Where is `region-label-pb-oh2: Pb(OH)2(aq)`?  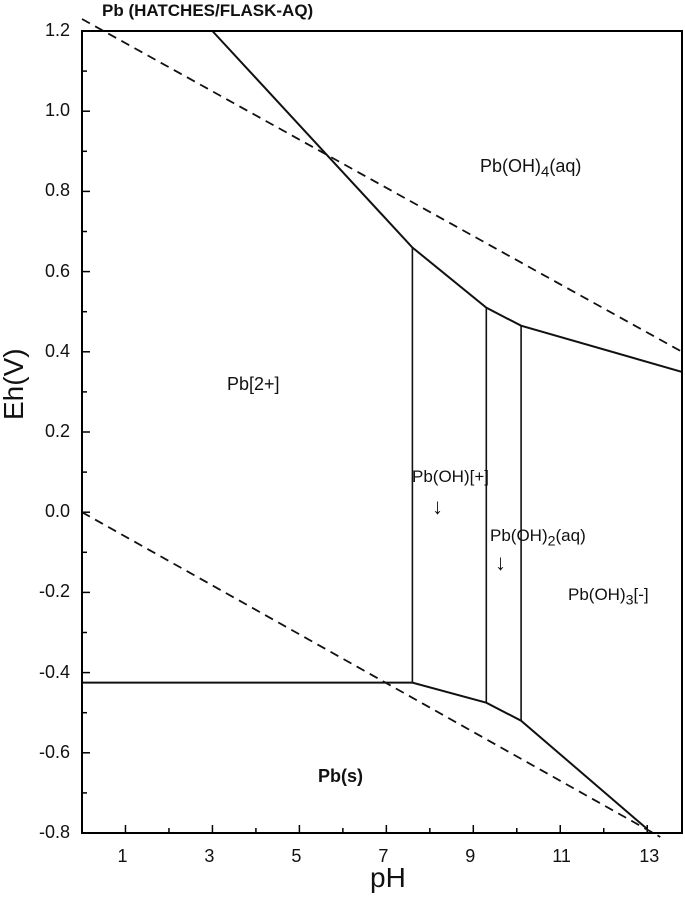
region-label-pb-oh2: Pb(OH)2(aq) is located at coordinates (538, 538).